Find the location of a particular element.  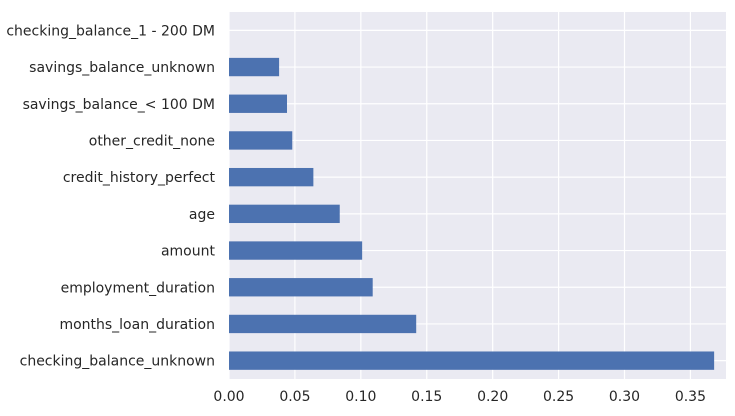

x-tick-label: 0.10 is located at coordinates (360, 397).